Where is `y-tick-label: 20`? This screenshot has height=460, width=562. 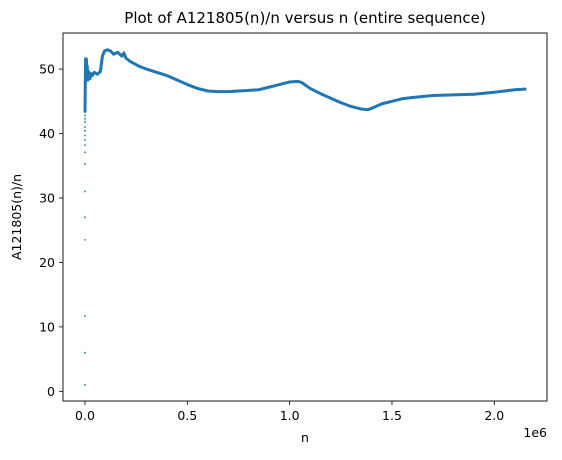
y-tick-label: 20 is located at coordinates (47, 262).